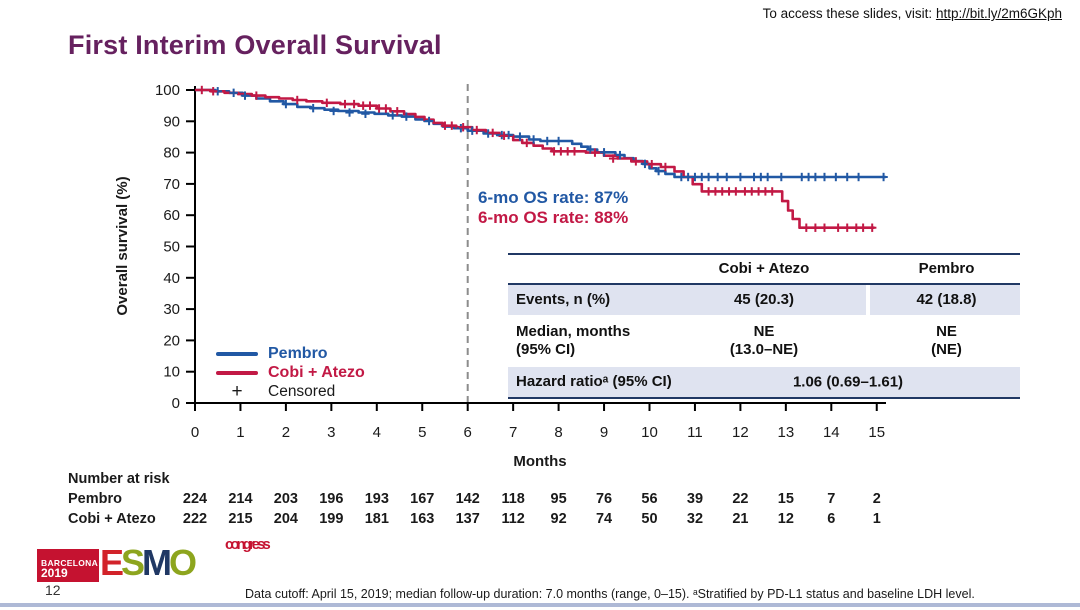  I want to click on table-row-events: Events, n (%) 45 (20.3) 42 (18.8), so click(764, 300).